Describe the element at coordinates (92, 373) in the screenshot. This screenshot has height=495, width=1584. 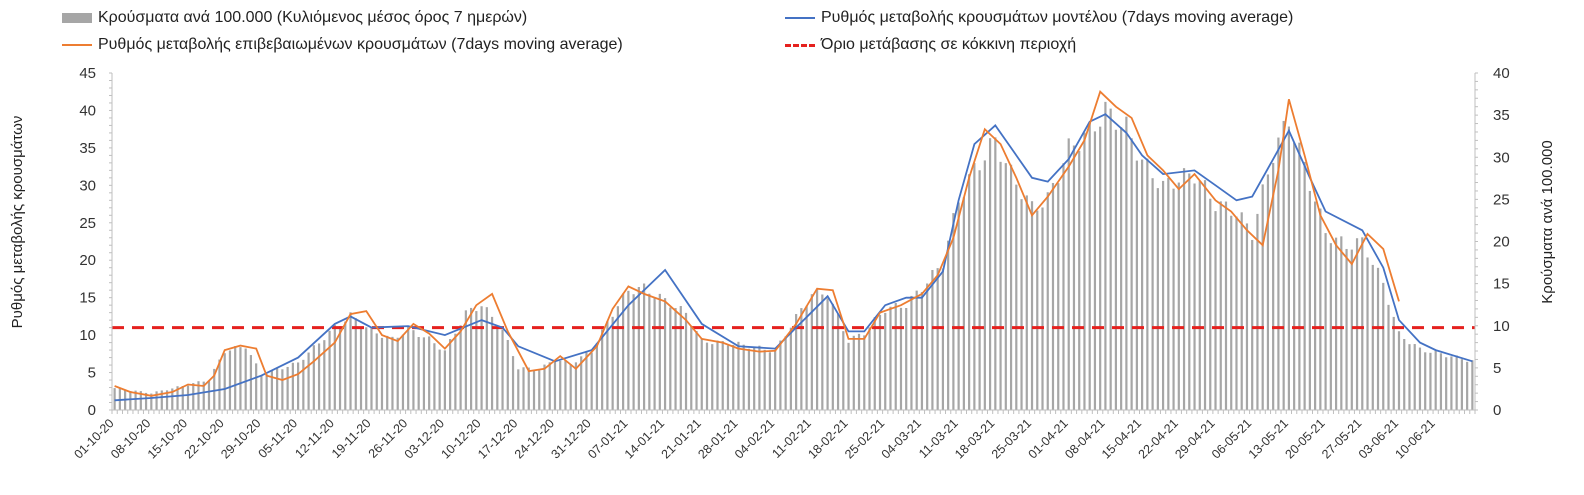
I see `y-left-tick-label: 5` at that location.